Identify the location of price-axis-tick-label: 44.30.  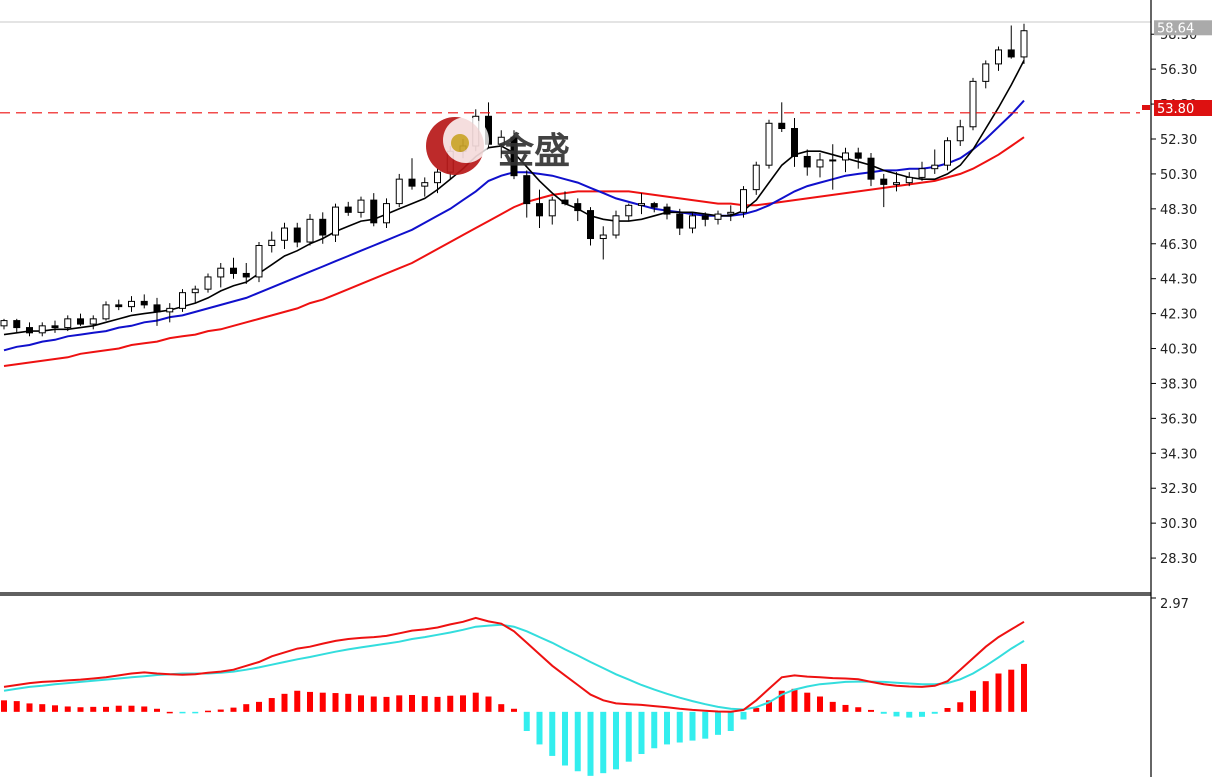
(1178, 280).